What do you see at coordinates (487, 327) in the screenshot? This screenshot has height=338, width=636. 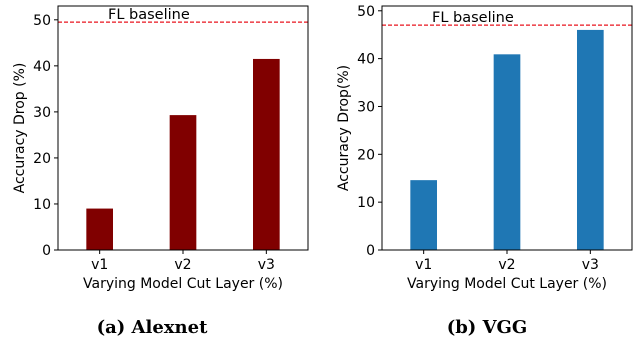 I see `caption-vgg: (b) VGG` at bounding box center [487, 327].